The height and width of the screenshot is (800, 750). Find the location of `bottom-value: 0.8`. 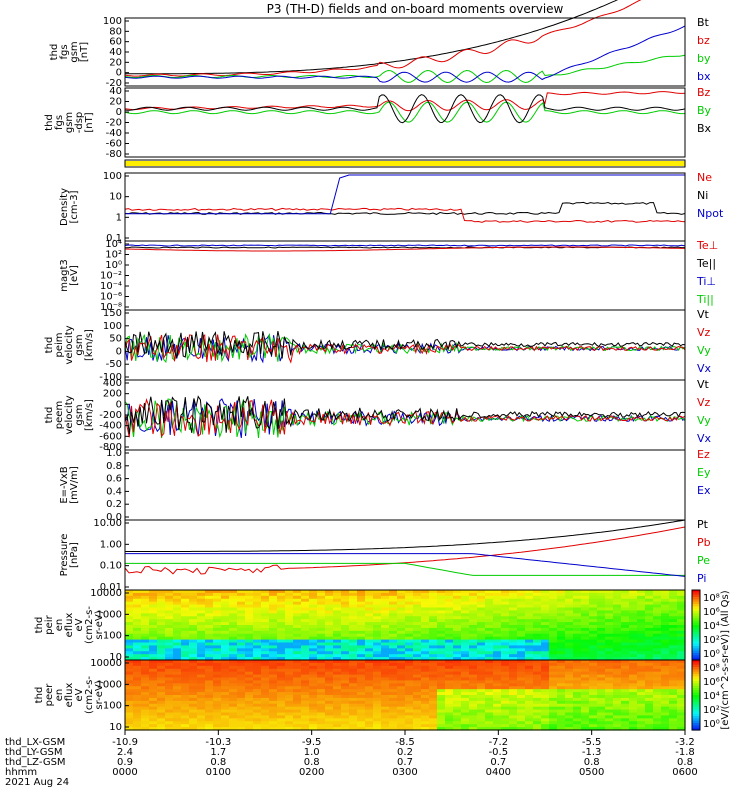

bottom-value: 0.8 is located at coordinates (592, 762).